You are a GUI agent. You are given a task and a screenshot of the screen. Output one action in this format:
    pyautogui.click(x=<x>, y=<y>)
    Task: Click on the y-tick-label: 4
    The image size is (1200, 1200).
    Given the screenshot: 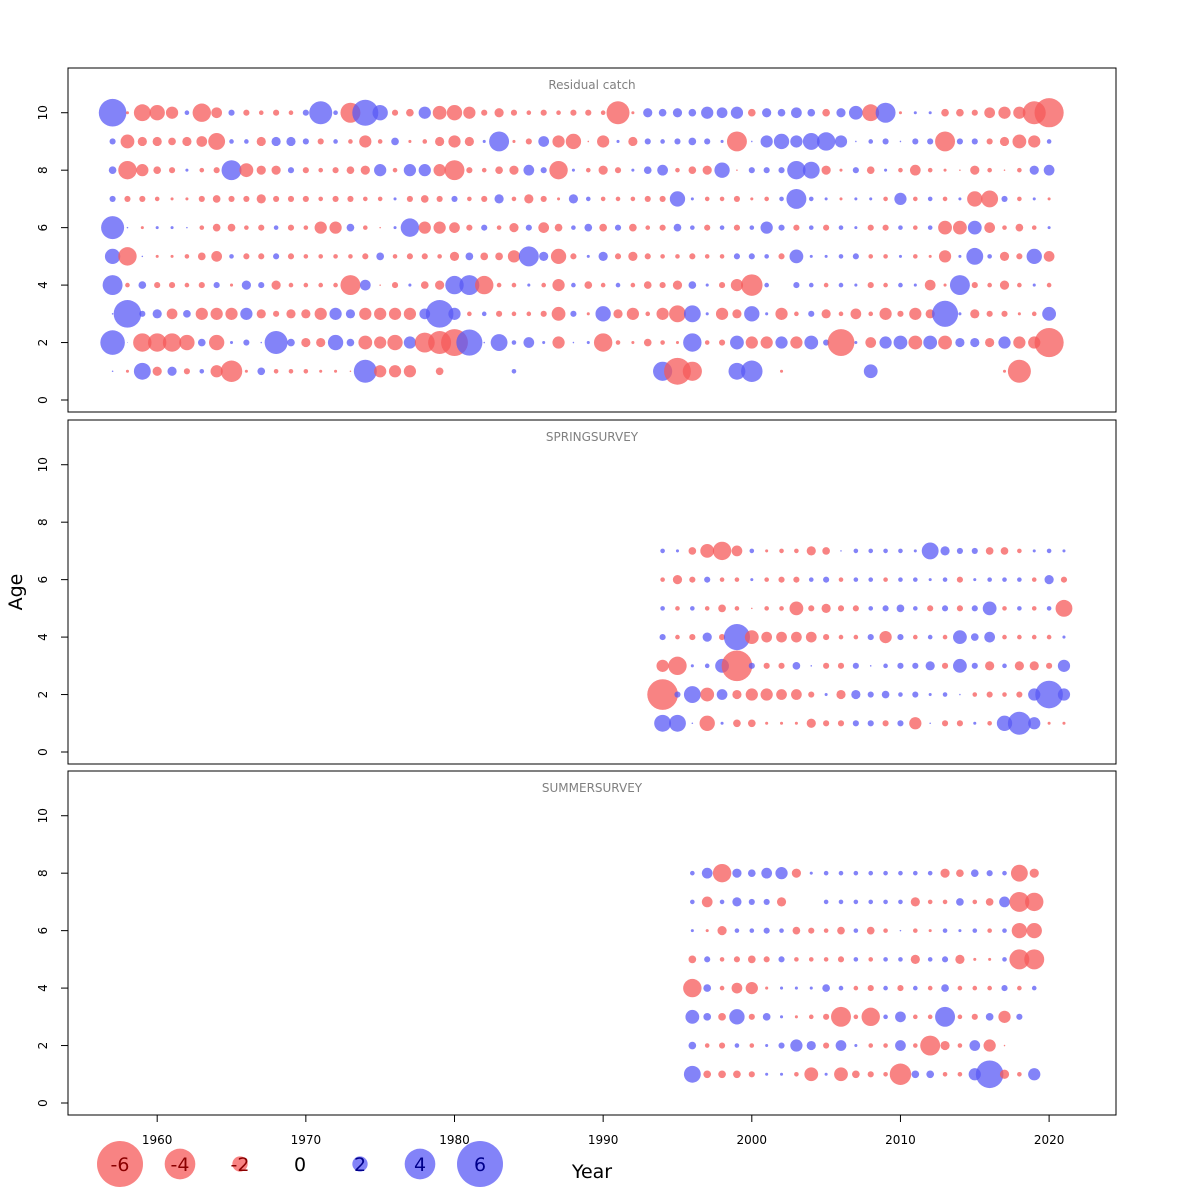 What is the action you would take?
    pyautogui.click(x=43, y=637)
    